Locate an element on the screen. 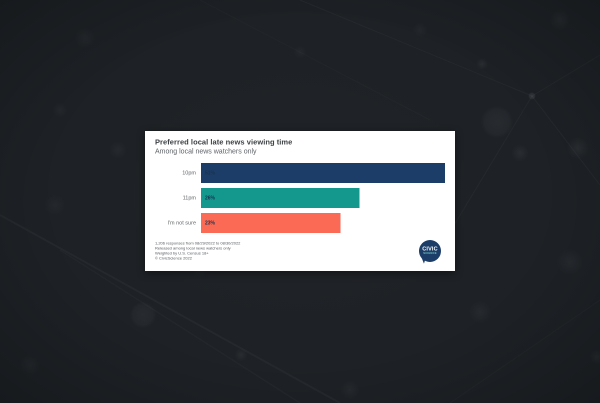 Image resolution: width=600 pixels, height=403 pixels. bar-row: 11pm 26% is located at coordinates (300, 198).